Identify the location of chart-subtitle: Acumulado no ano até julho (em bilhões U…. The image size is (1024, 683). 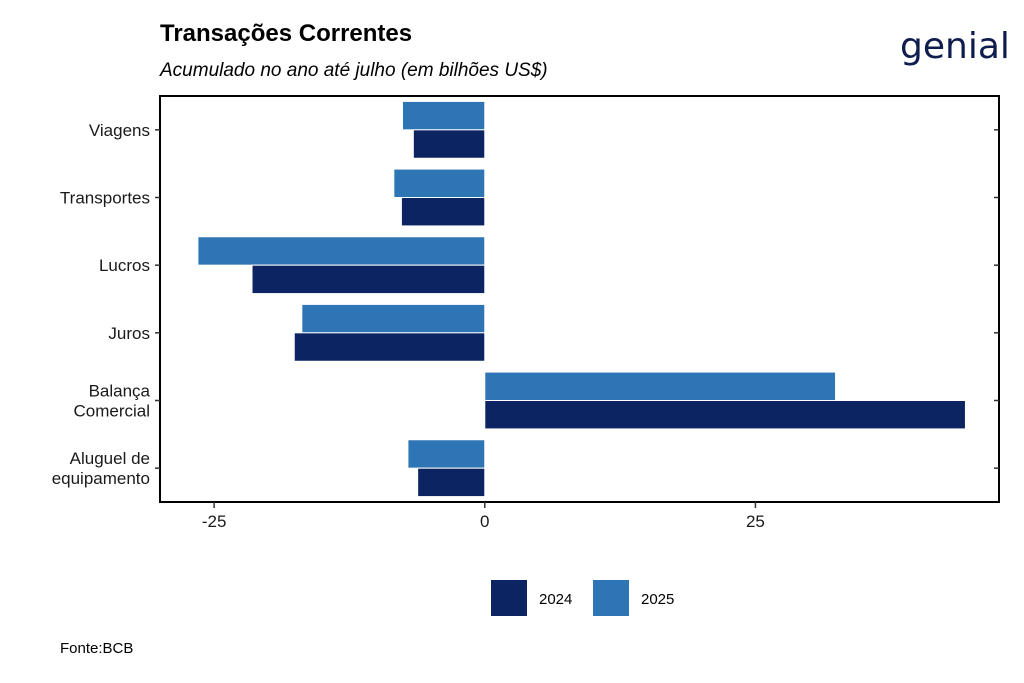
(354, 70).